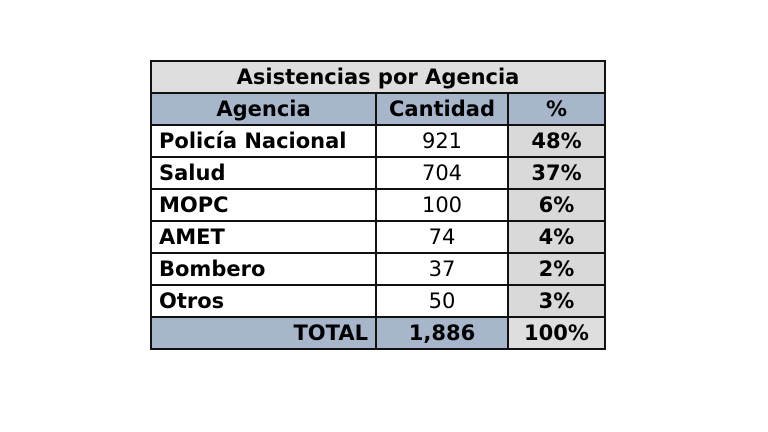 The image size is (768, 432). What do you see at coordinates (263, 109) in the screenshot?
I see `header-cell: Agencia` at bounding box center [263, 109].